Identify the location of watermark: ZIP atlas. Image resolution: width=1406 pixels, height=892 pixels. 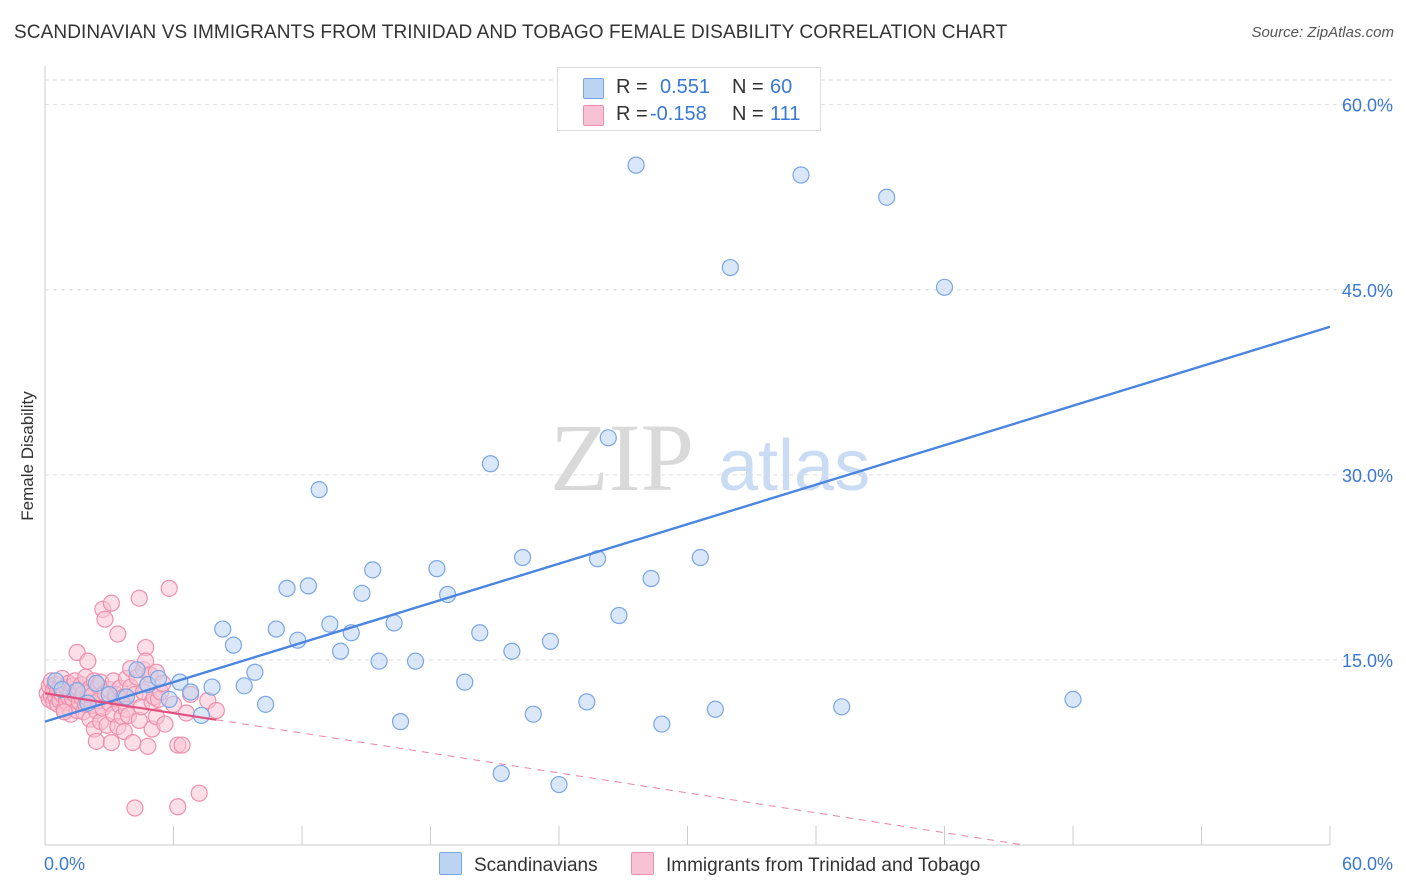
(710, 457).